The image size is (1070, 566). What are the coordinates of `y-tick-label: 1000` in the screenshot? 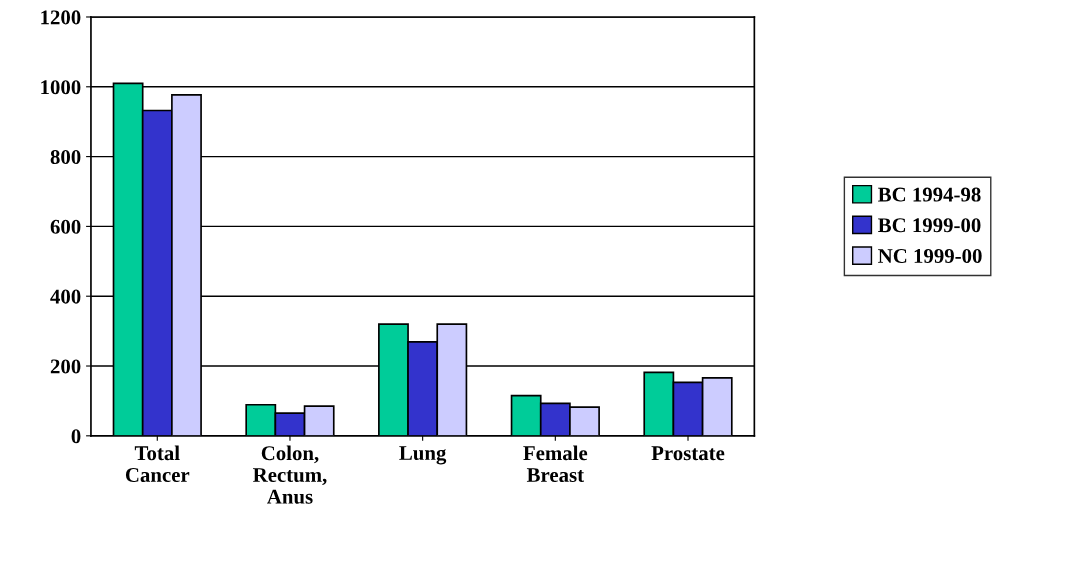 It's located at (61, 87).